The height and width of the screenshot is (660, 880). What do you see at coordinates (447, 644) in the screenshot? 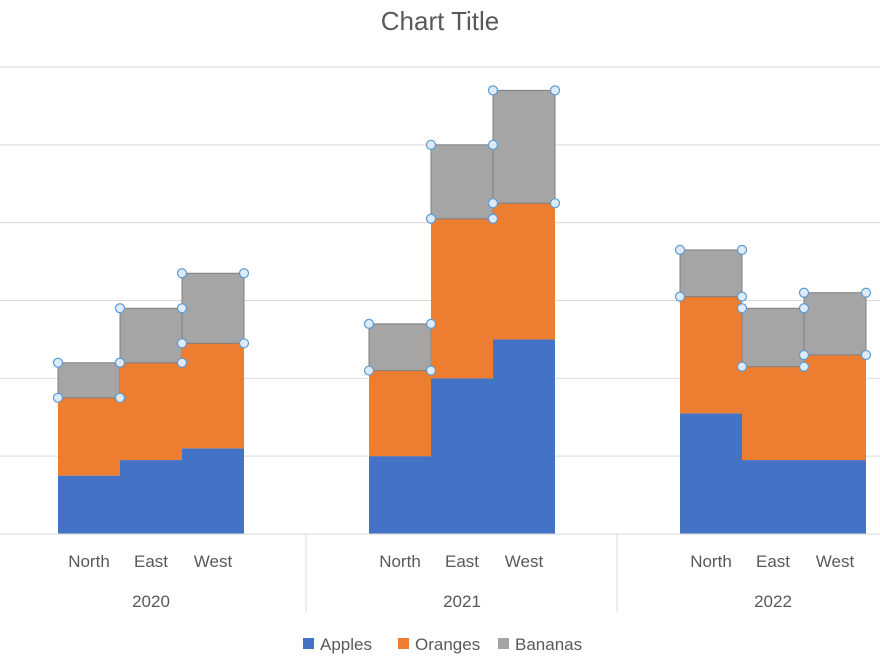
I see `legend-label-oranges: Oranges` at bounding box center [447, 644].